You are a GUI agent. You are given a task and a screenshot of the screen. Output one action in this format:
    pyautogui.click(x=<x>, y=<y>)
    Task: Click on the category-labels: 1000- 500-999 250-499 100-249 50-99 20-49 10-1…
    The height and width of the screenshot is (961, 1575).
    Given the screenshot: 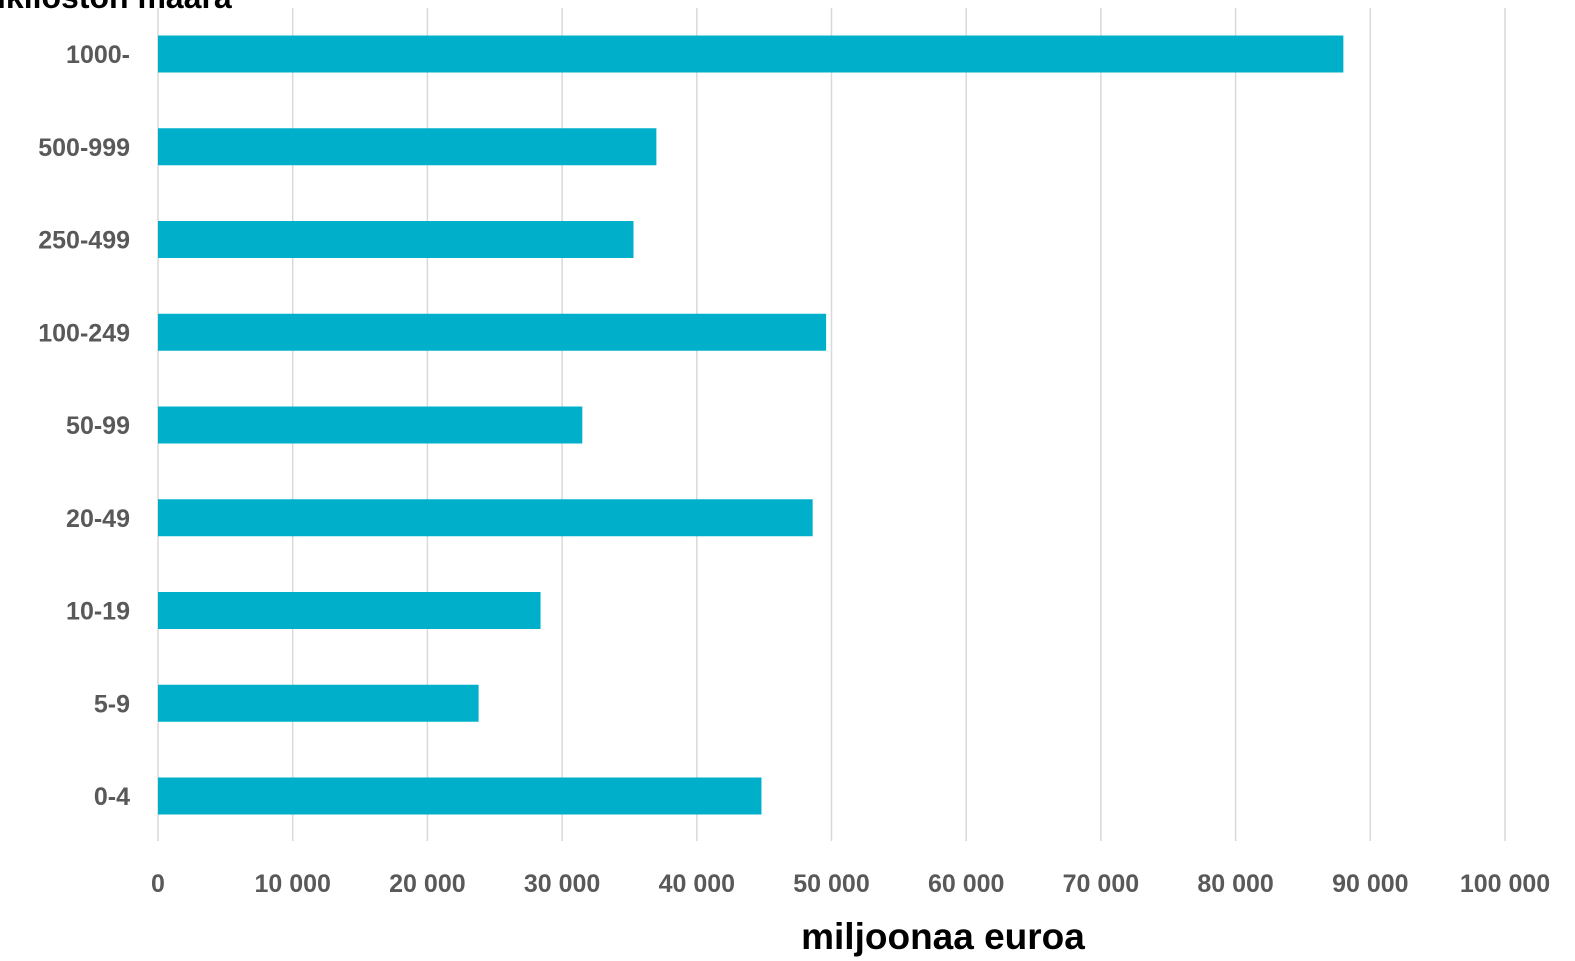 What is the action you would take?
    pyautogui.click(x=84, y=426)
    